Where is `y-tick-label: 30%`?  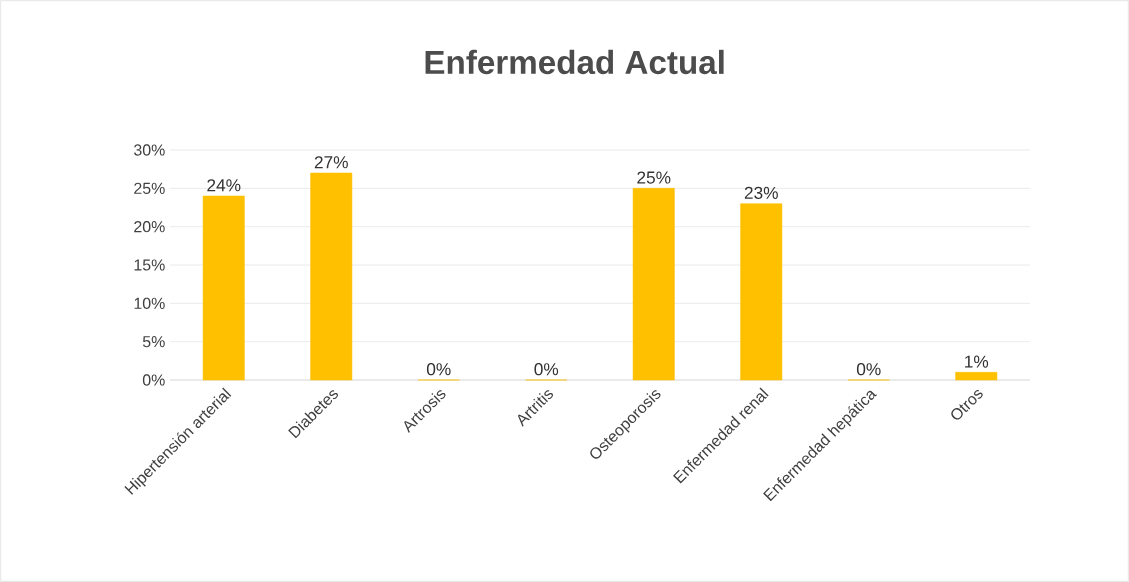 y-tick-label: 30% is located at coordinates (149, 150).